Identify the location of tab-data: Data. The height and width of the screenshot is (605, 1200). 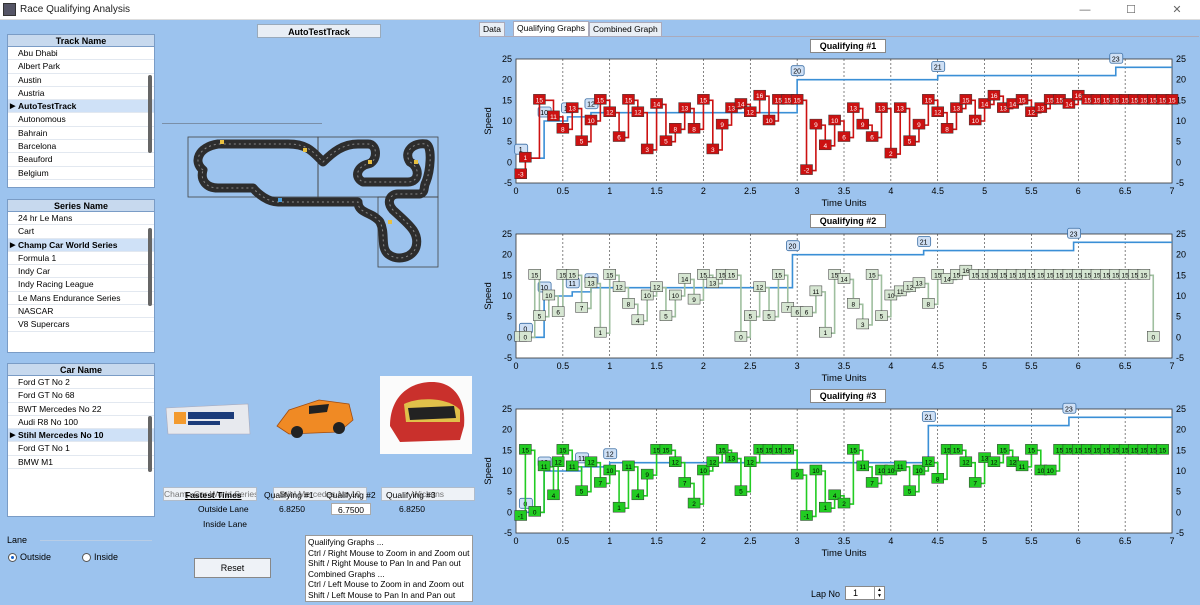
(492, 29).